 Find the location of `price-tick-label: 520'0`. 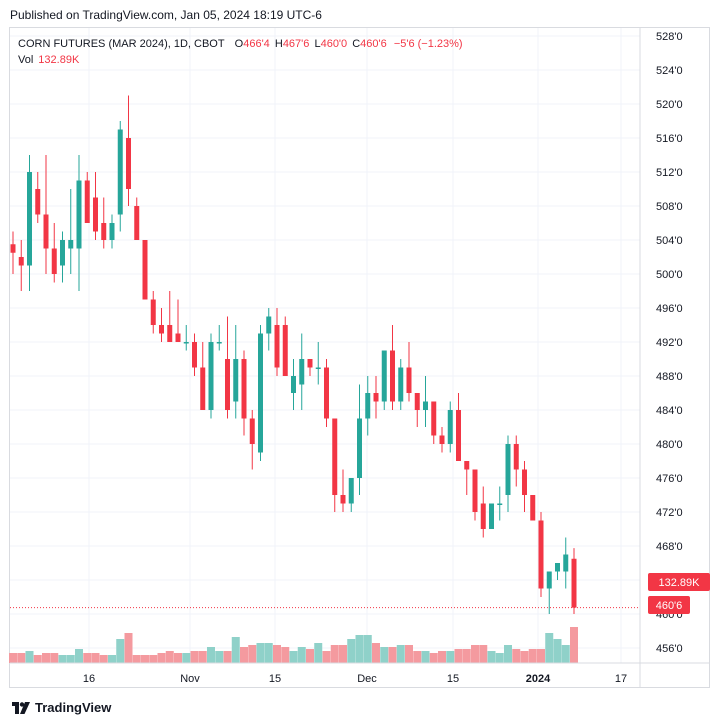

price-tick-label: 520'0 is located at coordinates (669, 105).